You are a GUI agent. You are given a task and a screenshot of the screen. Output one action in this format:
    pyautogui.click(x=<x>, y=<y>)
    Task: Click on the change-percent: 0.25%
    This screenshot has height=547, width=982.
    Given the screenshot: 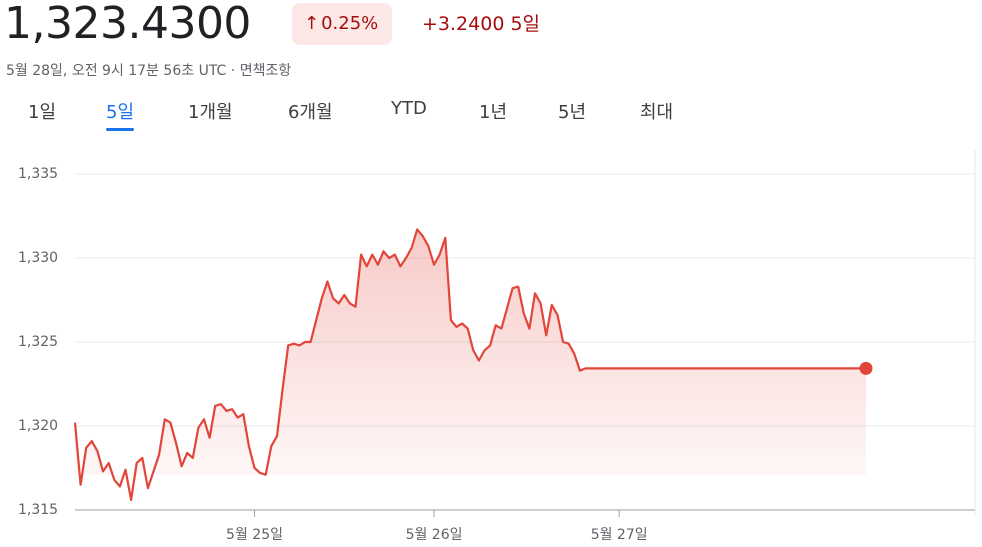 What is the action you would take?
    pyautogui.click(x=350, y=23)
    